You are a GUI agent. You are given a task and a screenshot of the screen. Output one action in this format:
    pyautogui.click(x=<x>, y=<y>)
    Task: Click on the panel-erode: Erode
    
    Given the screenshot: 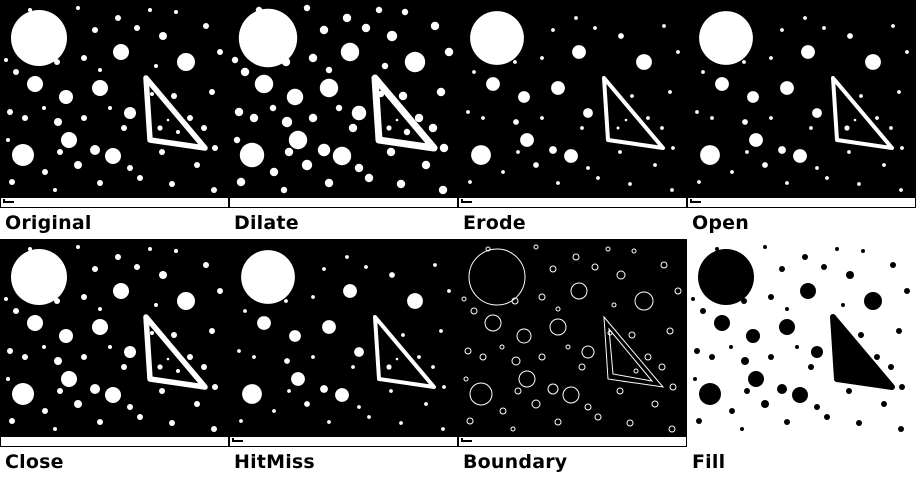 What is the action you would take?
    pyautogui.click(x=572, y=119)
    